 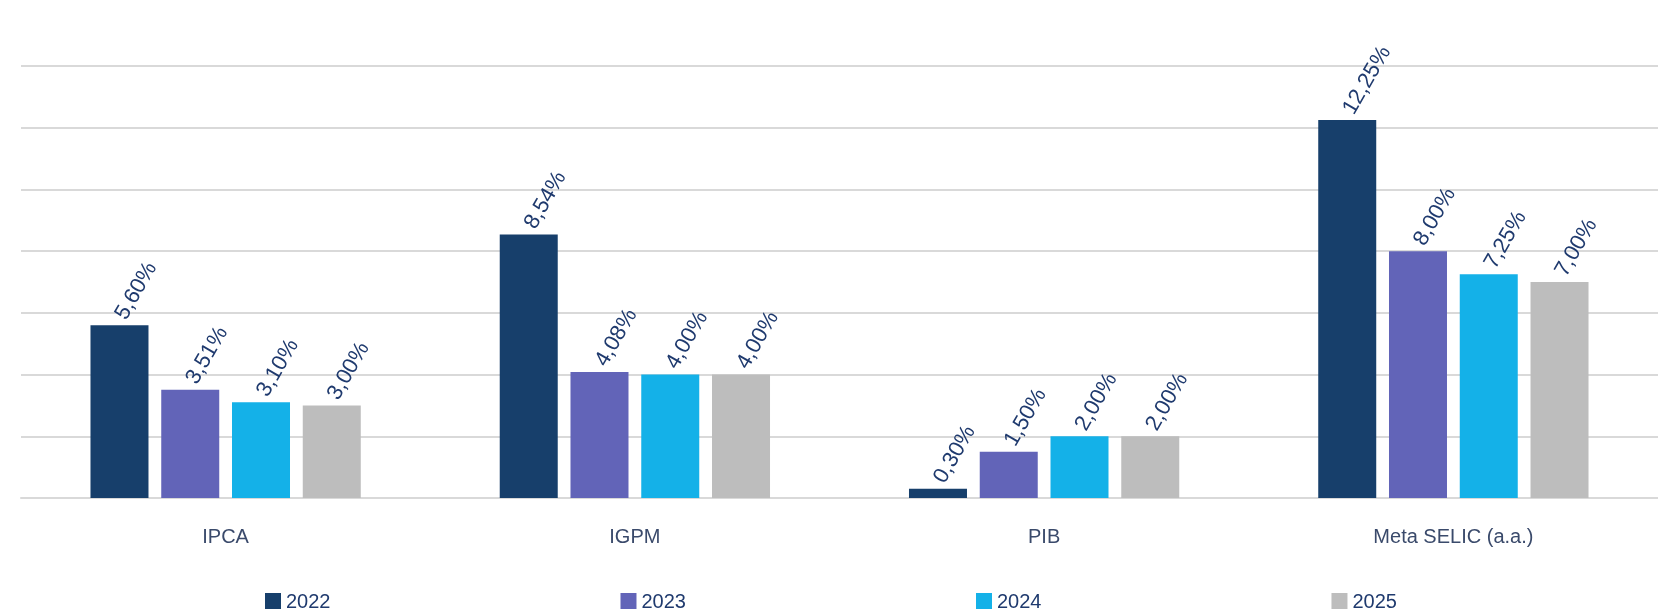 I want to click on legend-label: 2022, so click(x=308, y=601).